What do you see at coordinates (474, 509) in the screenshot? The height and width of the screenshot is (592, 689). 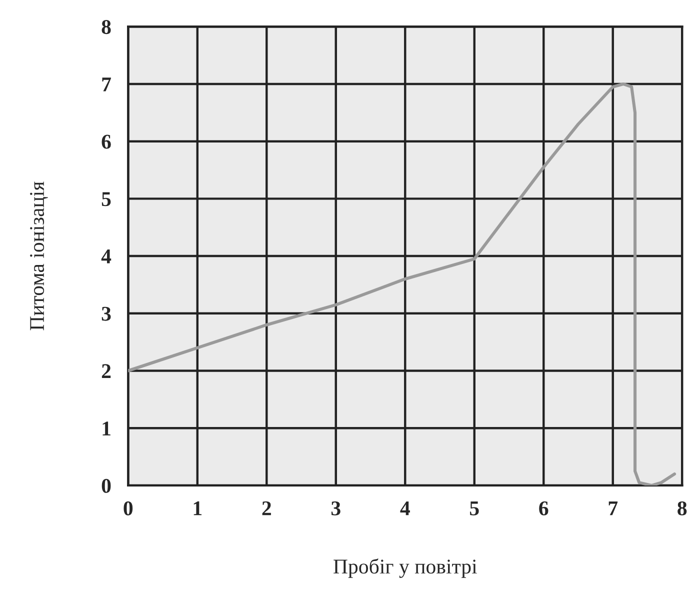 I see `x-tick-label: 5` at bounding box center [474, 509].